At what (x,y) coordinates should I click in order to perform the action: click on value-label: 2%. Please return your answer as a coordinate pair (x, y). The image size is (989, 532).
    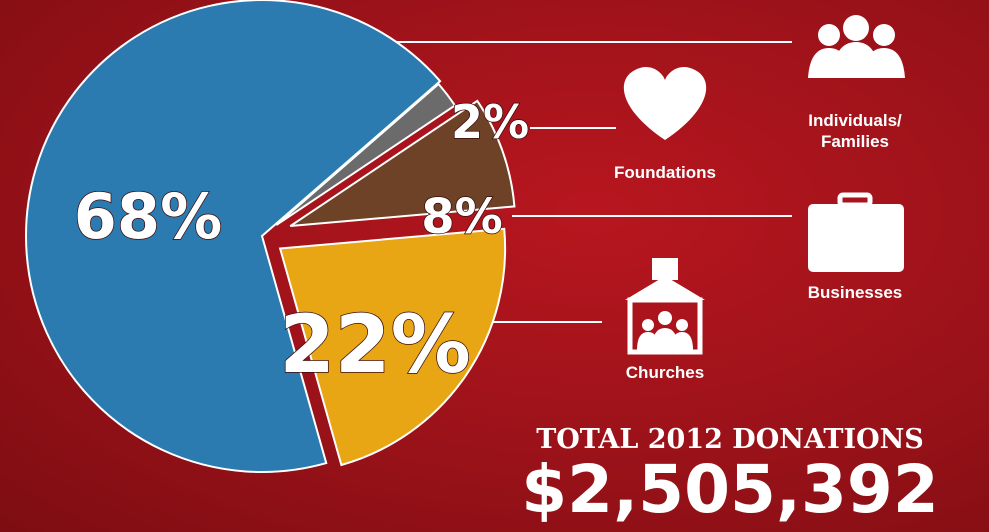
    Looking at the image, I should click on (490, 122).